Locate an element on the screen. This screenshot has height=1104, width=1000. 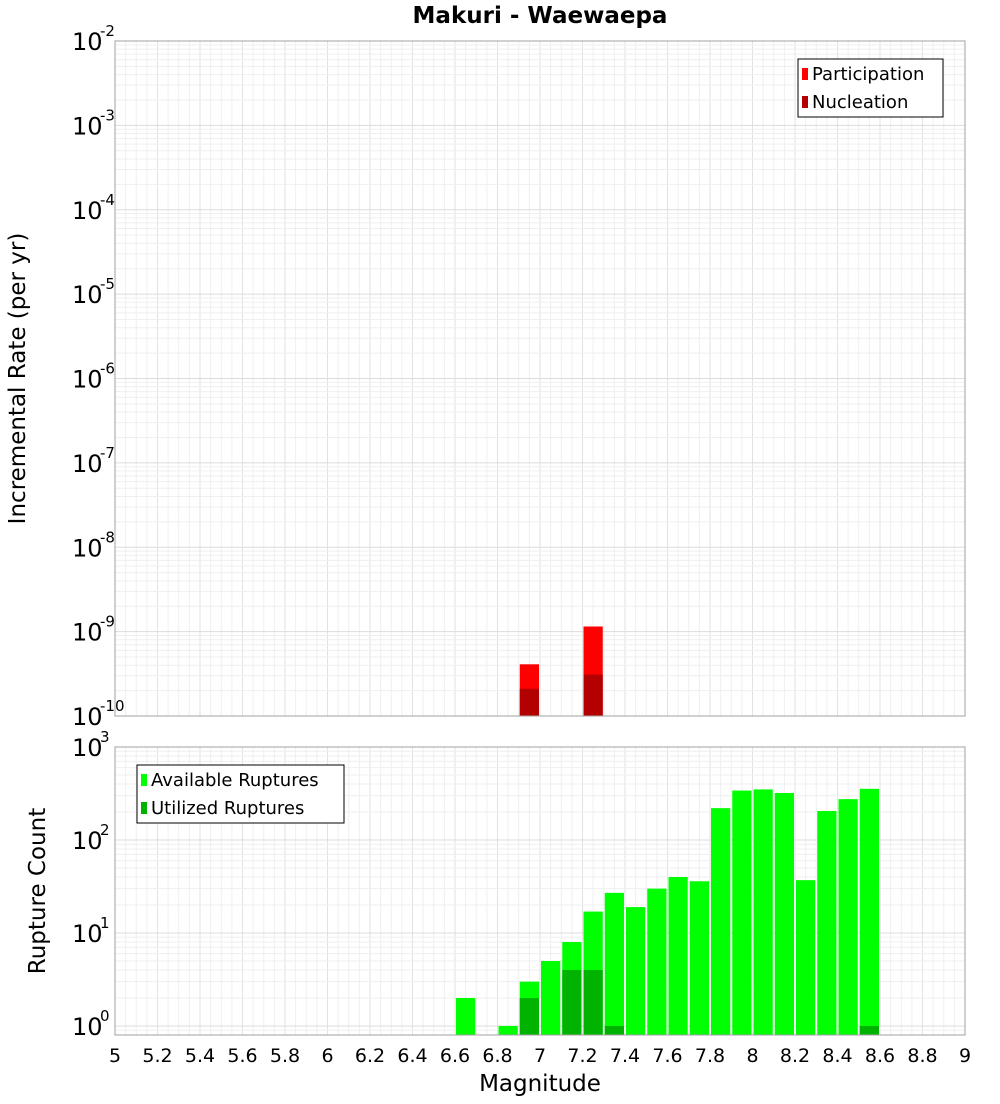
chart1-legend-box is located at coordinates (870, 88).